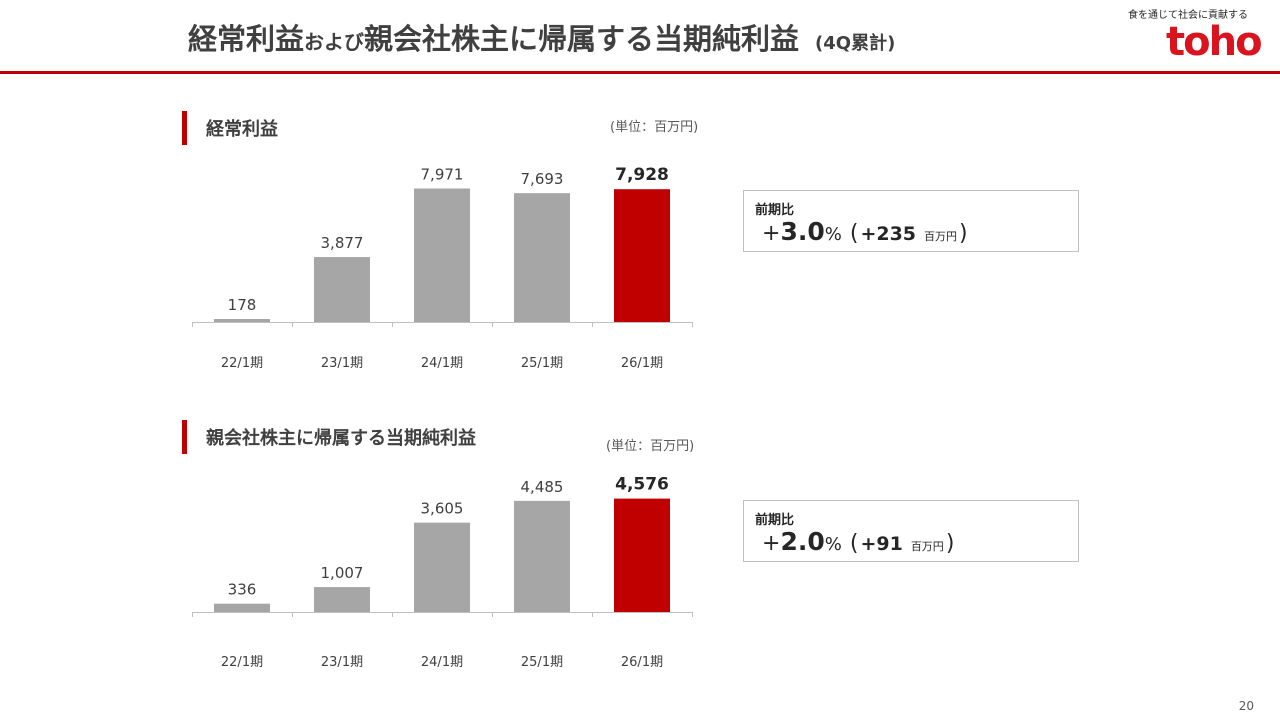 This screenshot has width=1280, height=720. Describe the element at coordinates (855, 43) in the screenshot. I see `title-part-4: (4Q累計)` at that location.